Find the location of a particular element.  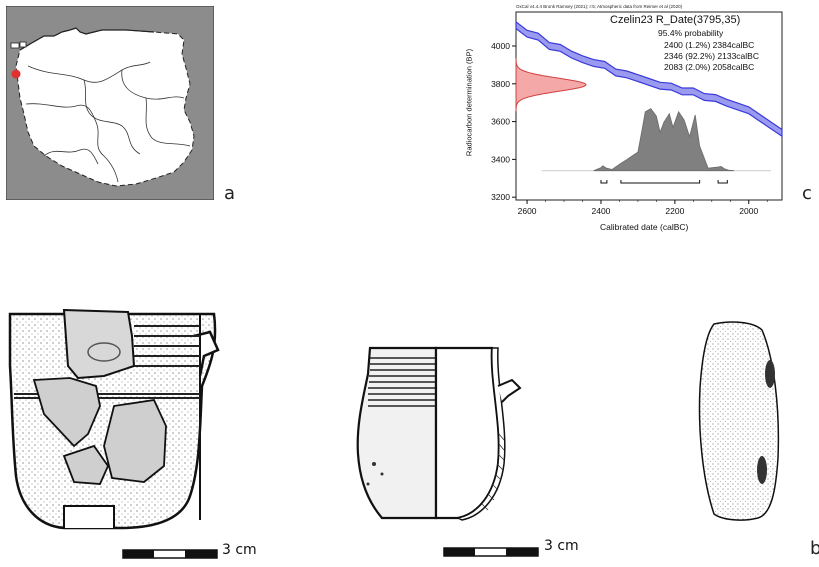

calibration-curve-layer is located at coordinates (649, 79).